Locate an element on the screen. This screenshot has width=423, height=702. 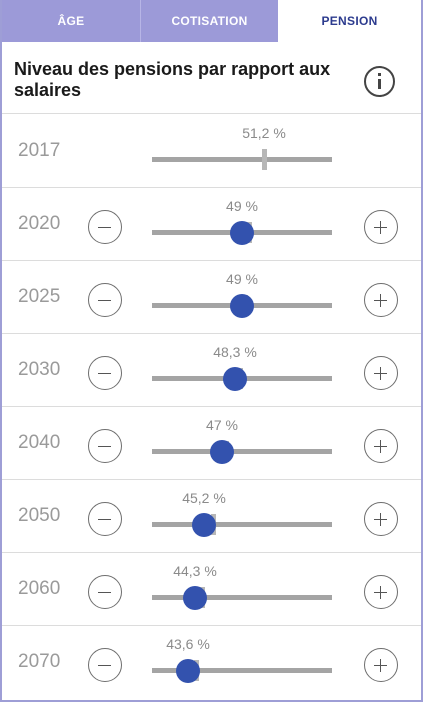
year-label: 2050 is located at coordinates (39, 515).